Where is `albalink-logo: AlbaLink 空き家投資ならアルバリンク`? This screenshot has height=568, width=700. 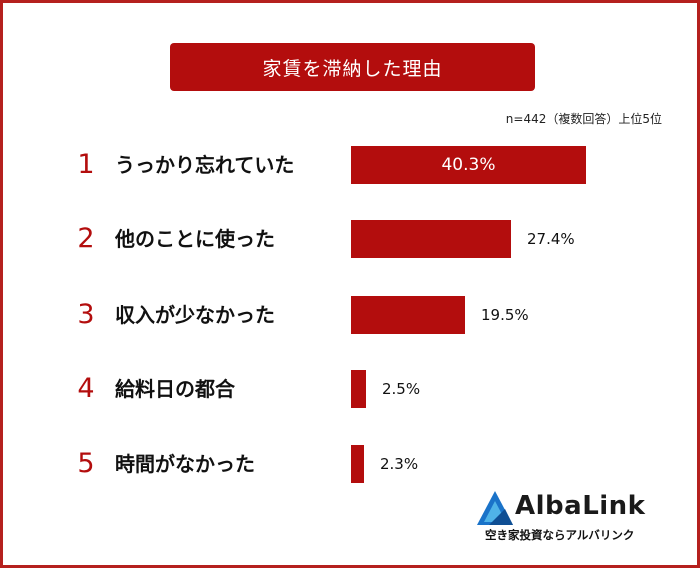
albalink-logo: AlbaLink 空き家投資ならアルバリンク is located at coordinates (575, 517).